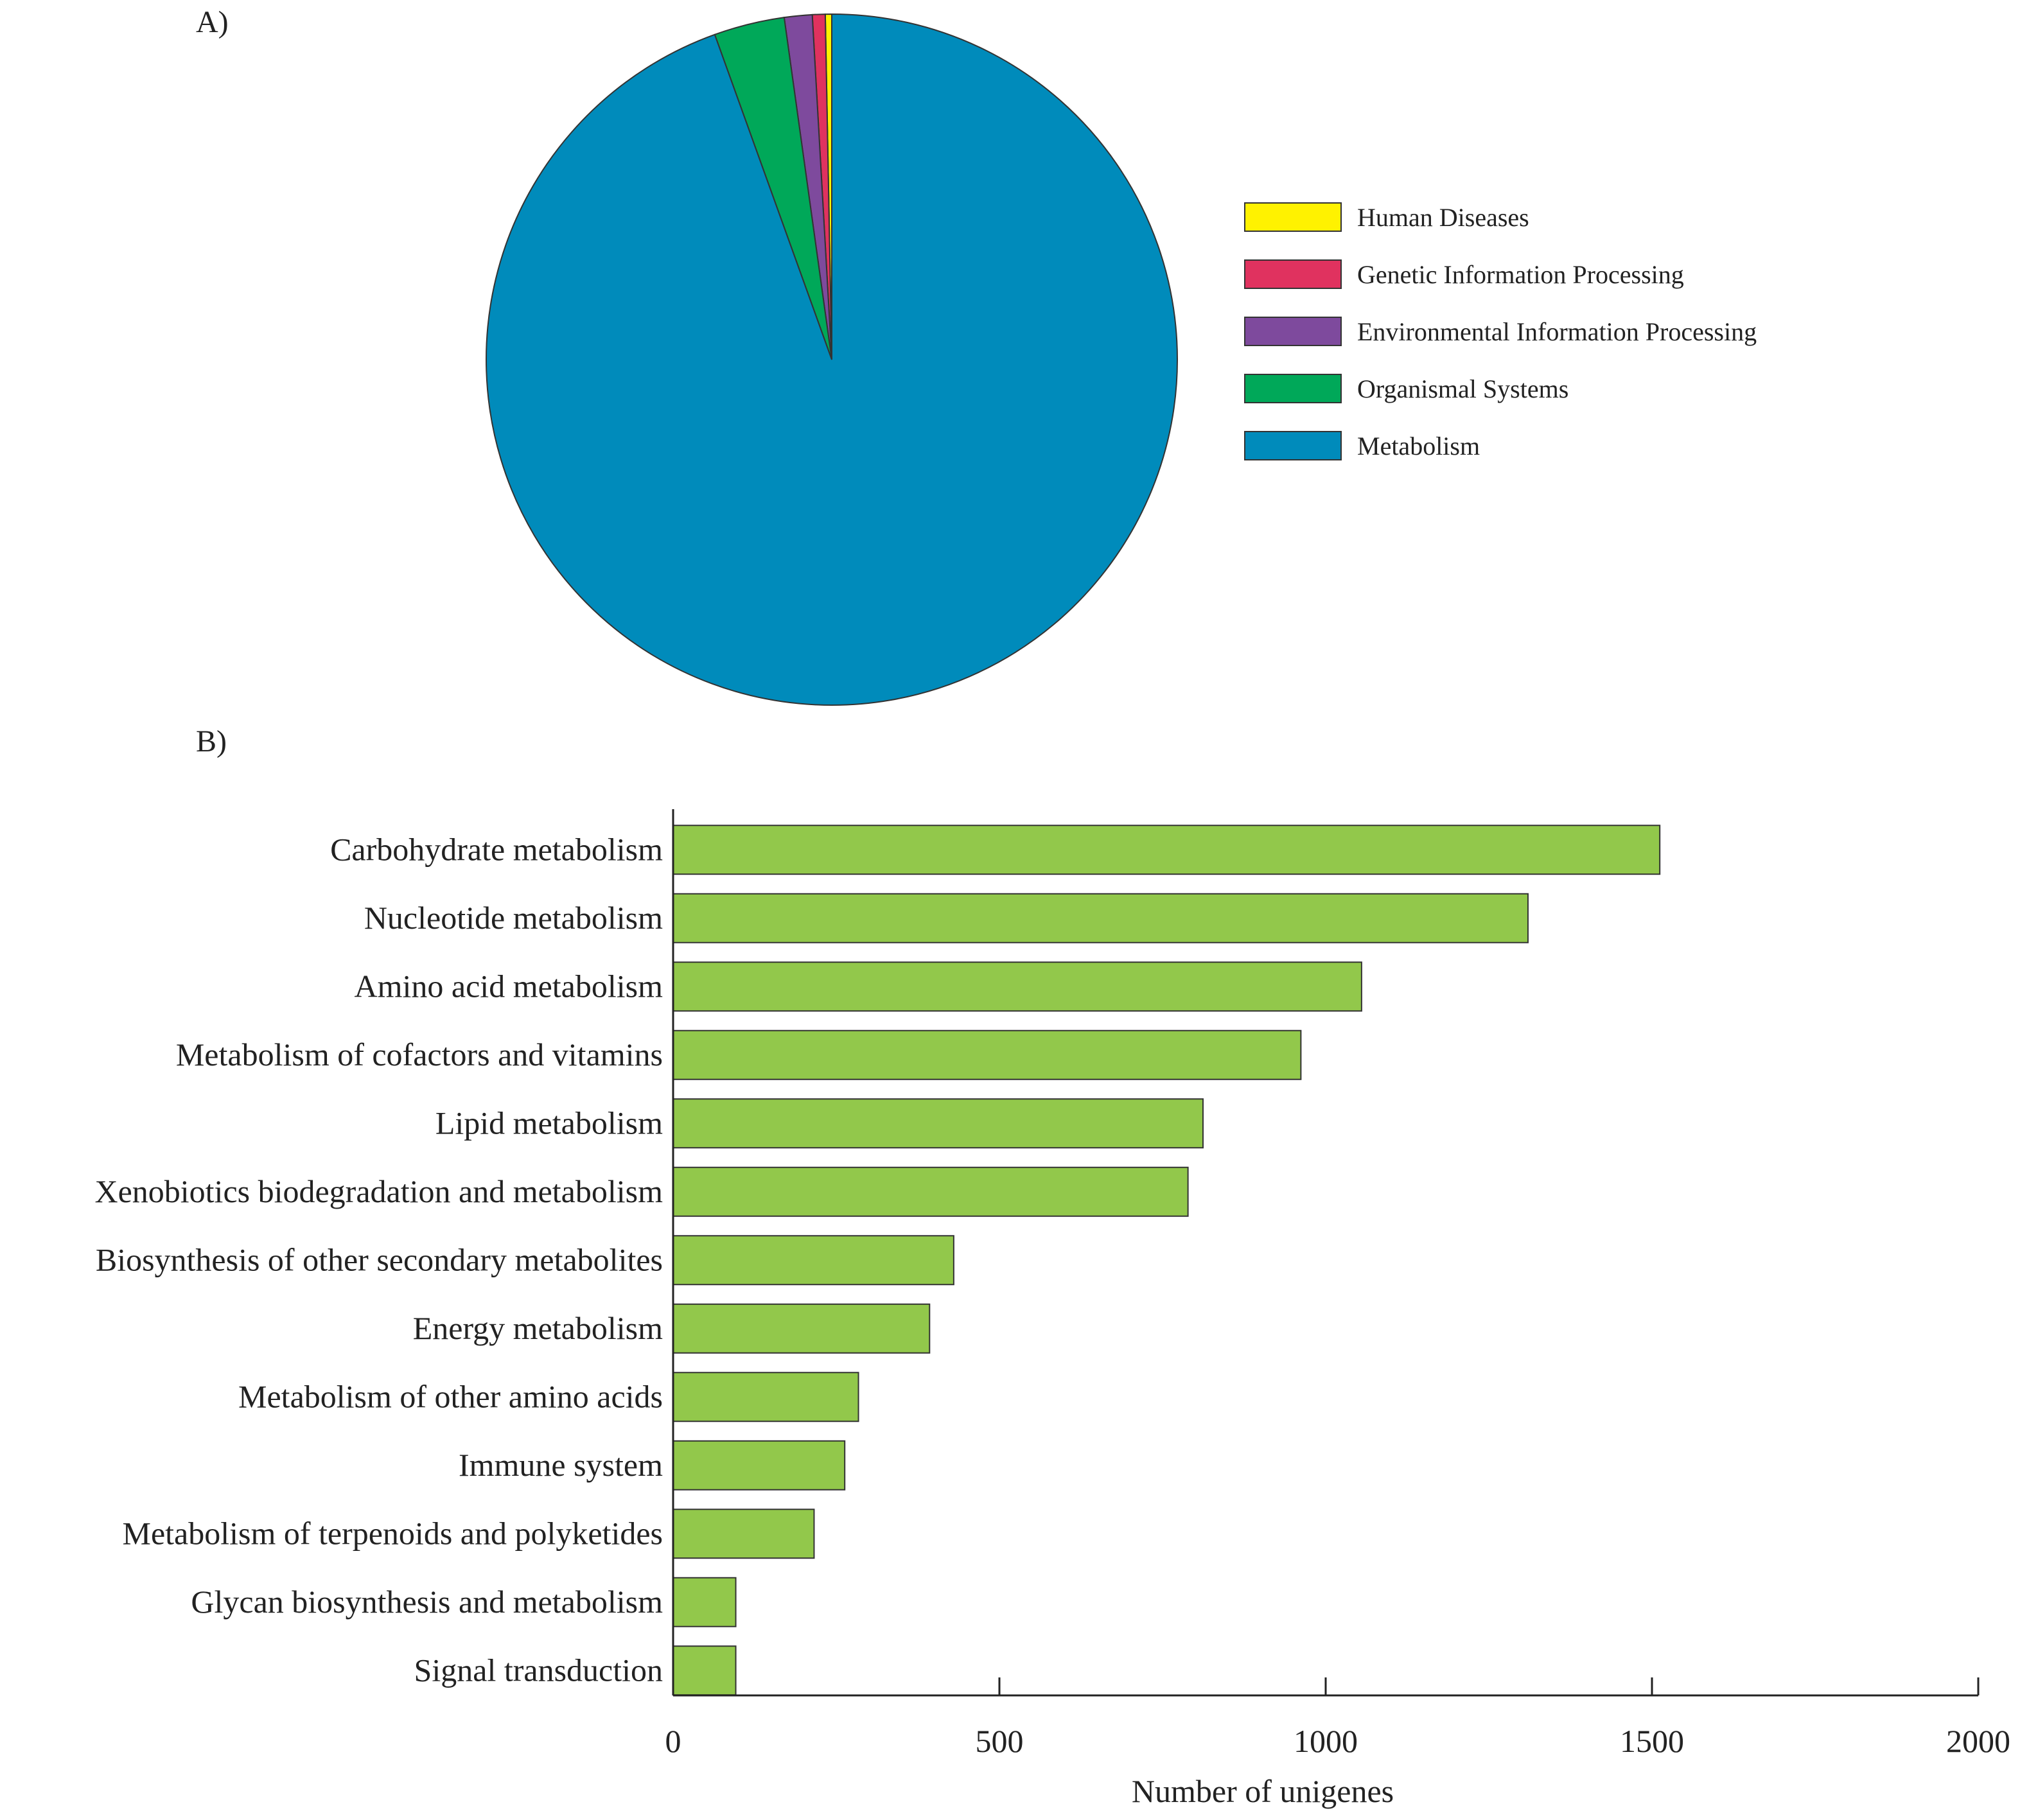 This screenshot has height=1820, width=2020. What do you see at coordinates (539, 1670) in the screenshot?
I see `category-label-signal-transduction: Signal transduction` at bounding box center [539, 1670].